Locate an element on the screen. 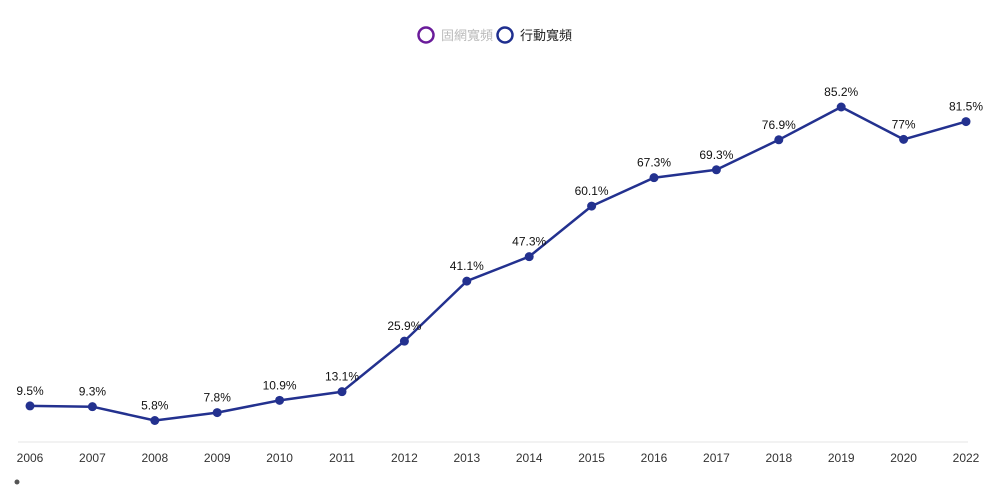 This screenshot has height=497, width=1000. legend-item-mobile-broadband: 行動寬頻 is located at coordinates (534, 35).